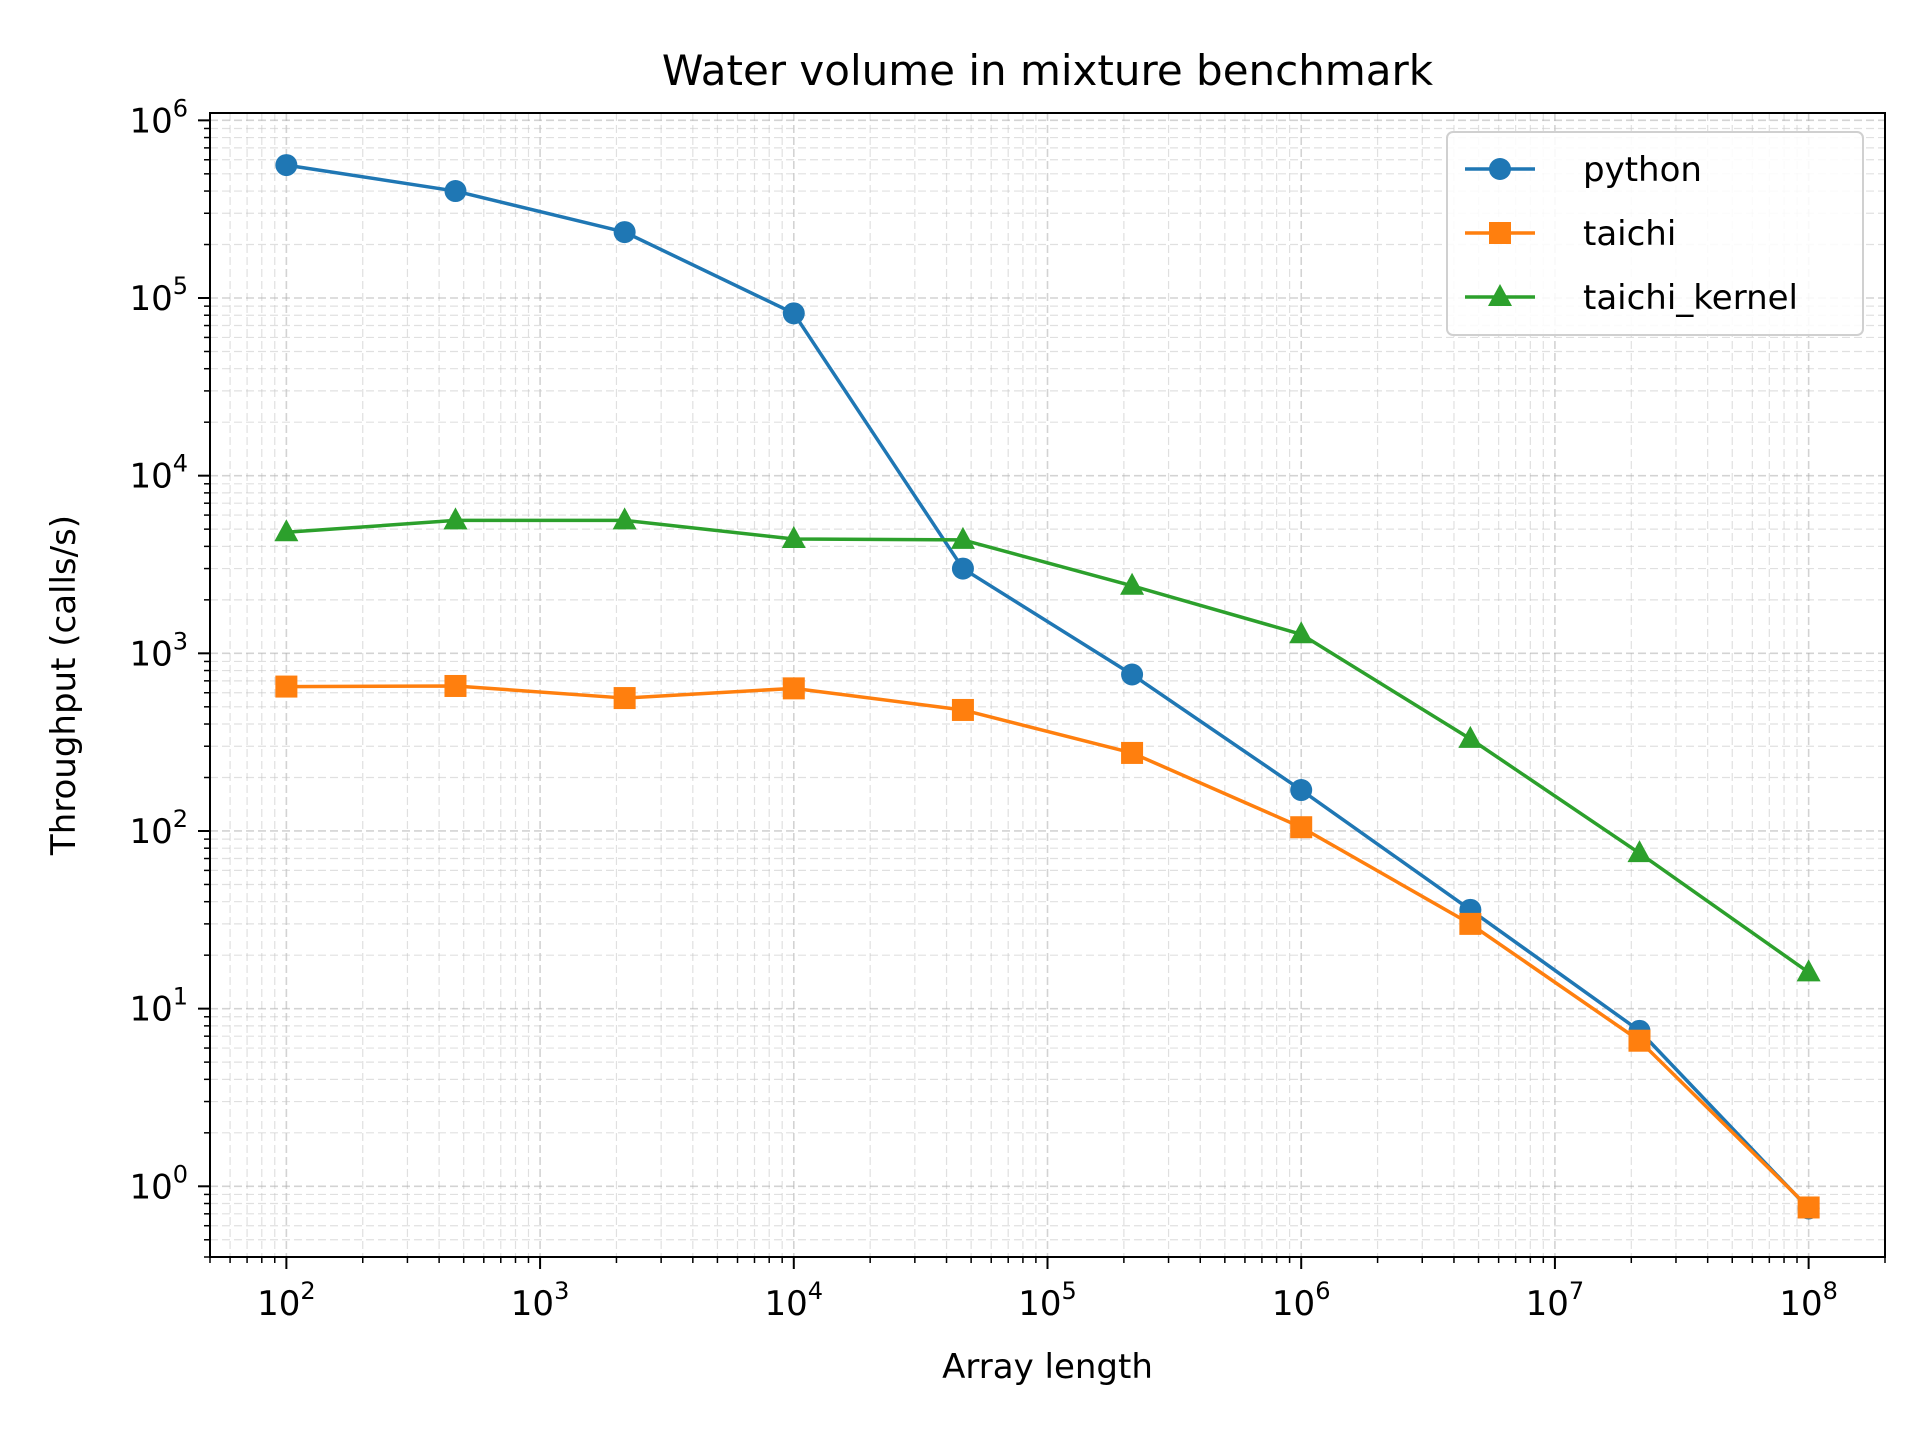  I want to click on legend-label: python, so click(1642, 170).